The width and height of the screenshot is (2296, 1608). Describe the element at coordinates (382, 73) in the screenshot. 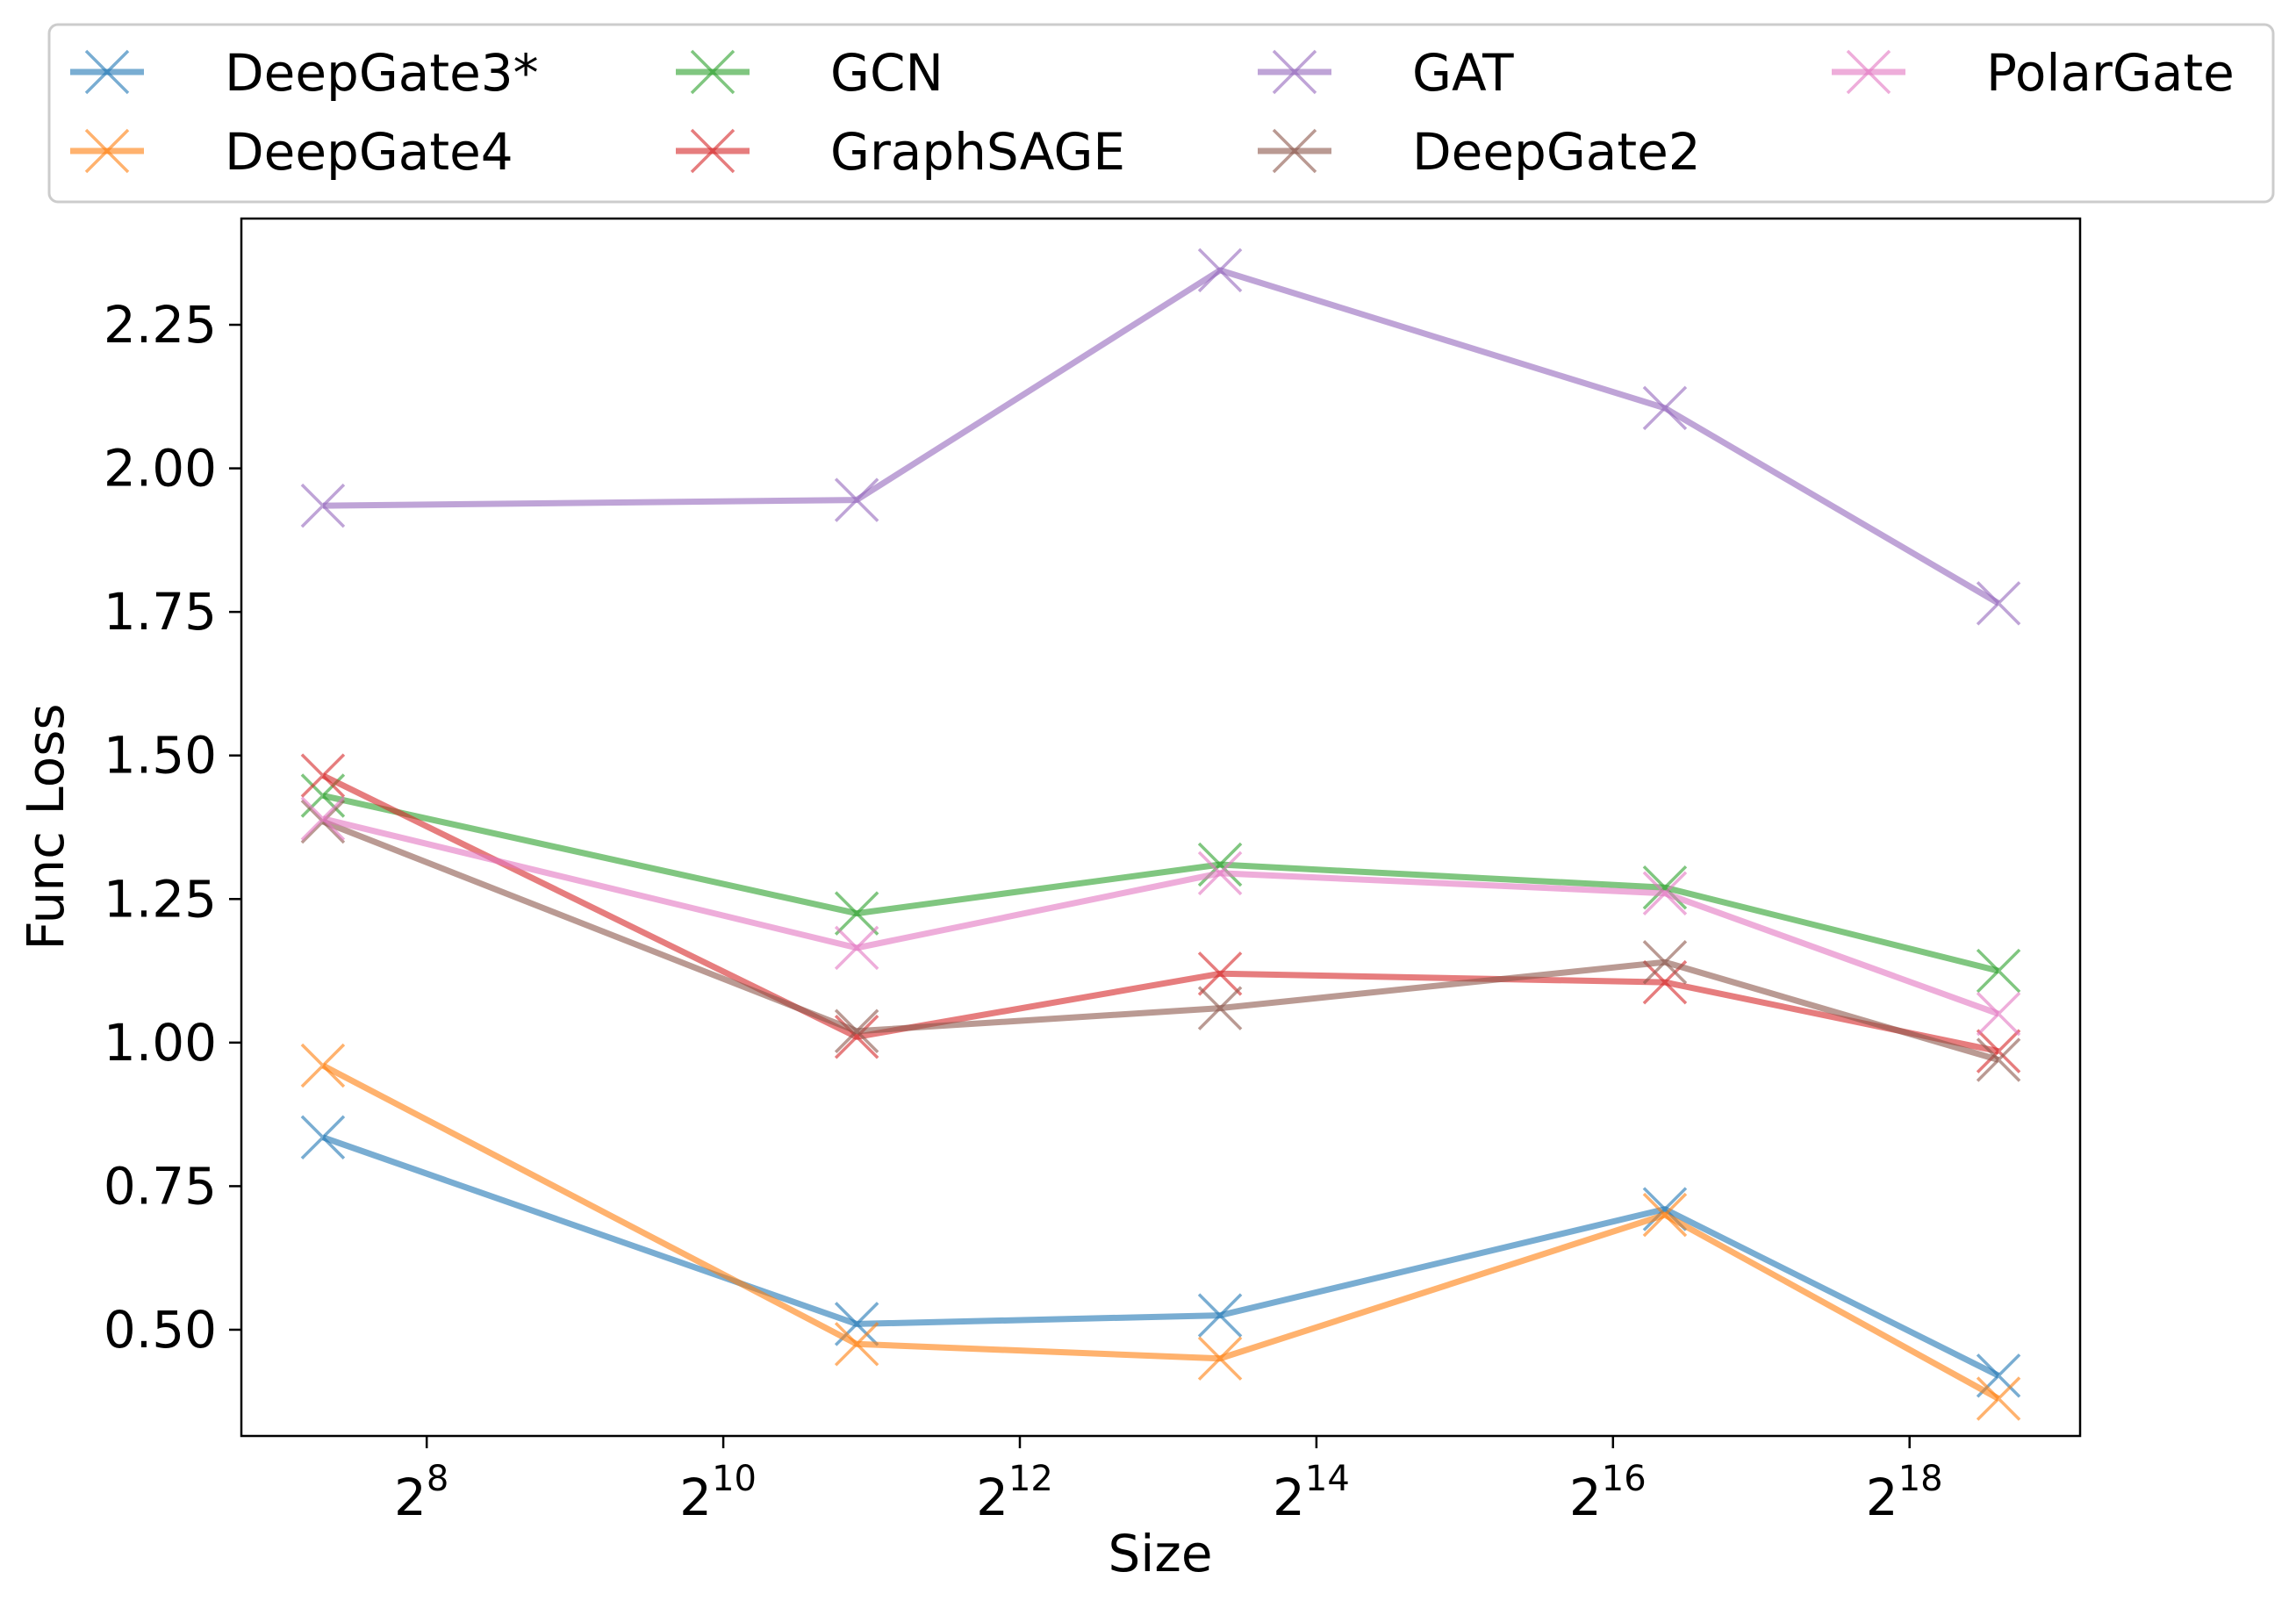

I see `legend-label: DeepGate3*` at that location.